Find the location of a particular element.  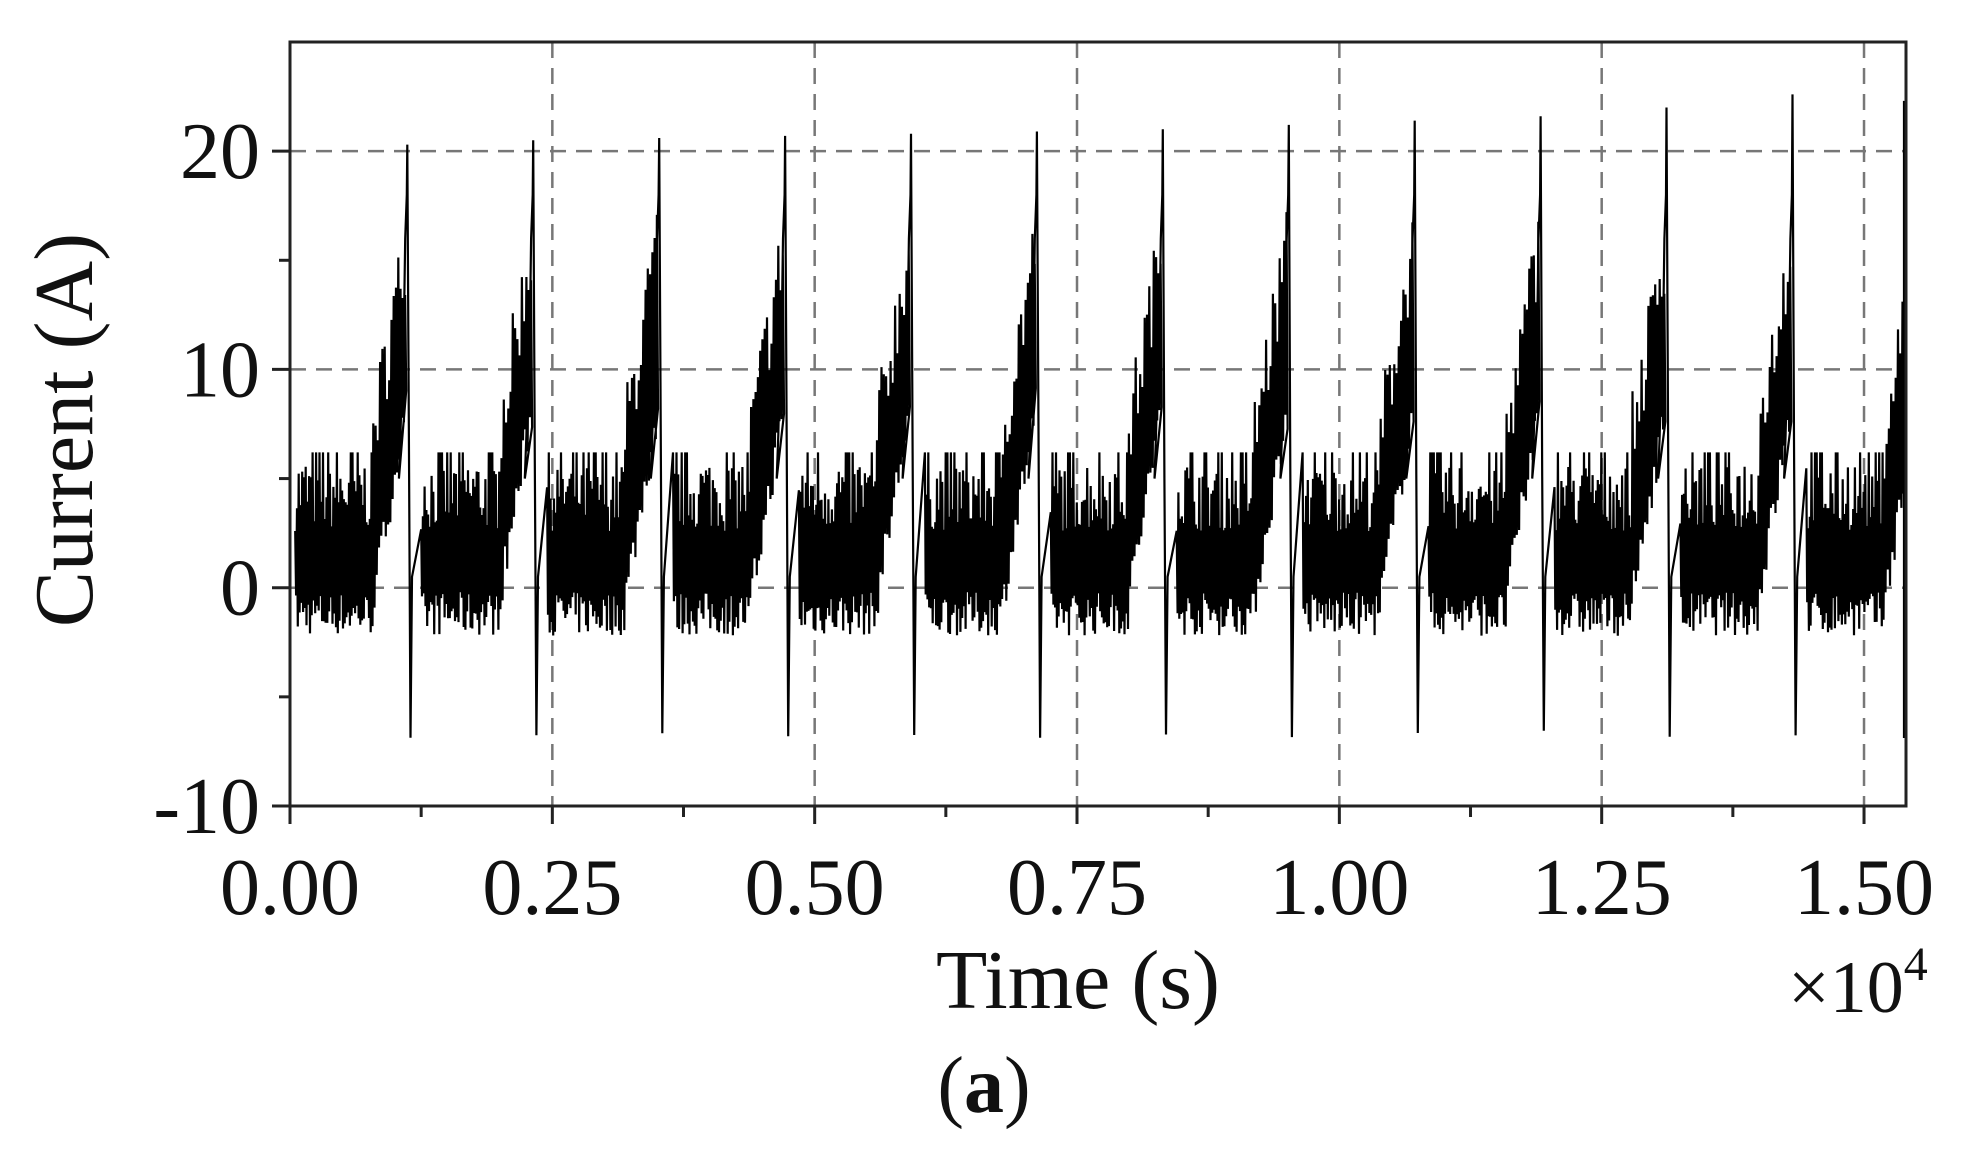

figure-caption: (a) is located at coordinates (983, 1086).